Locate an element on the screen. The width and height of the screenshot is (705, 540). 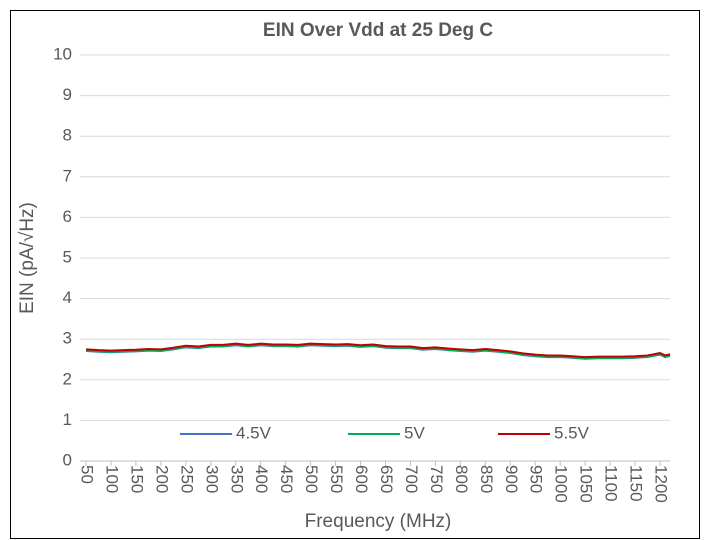
y-tick-label: 0 is located at coordinates (67, 459).